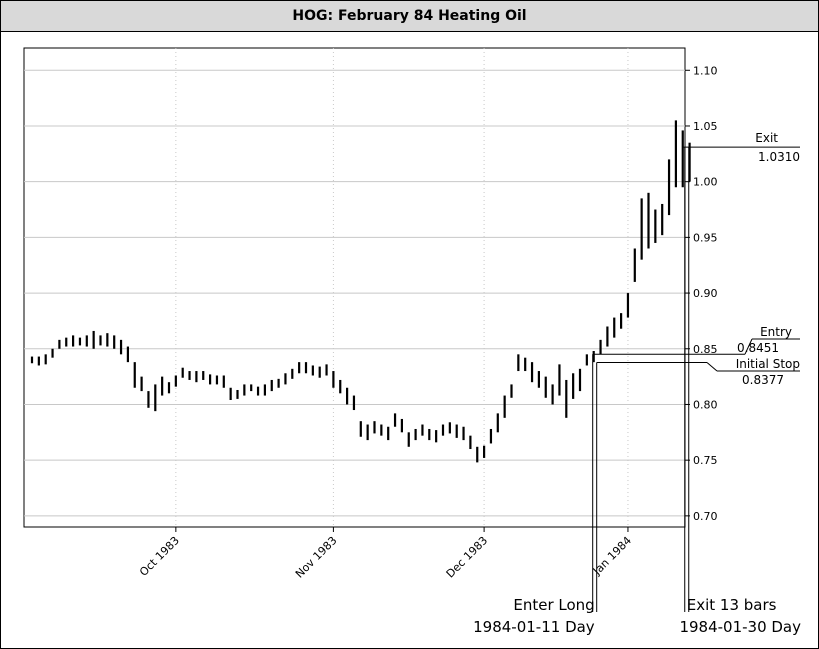  What do you see at coordinates (534, 627) in the screenshot?
I see `enter-long-date: 1984-01-11 Day` at bounding box center [534, 627].